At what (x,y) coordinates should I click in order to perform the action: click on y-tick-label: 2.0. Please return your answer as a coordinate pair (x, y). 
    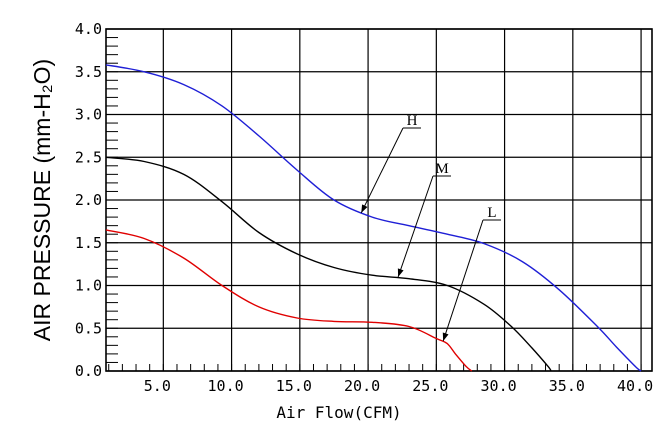
    Looking at the image, I should click on (88, 200).